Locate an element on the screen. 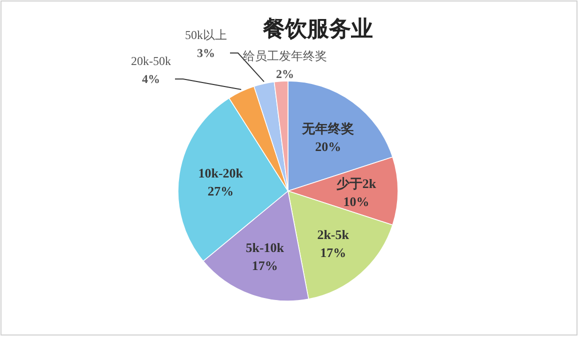 This screenshot has height=339, width=580. slice-label: 无年终奖 is located at coordinates (327, 128).